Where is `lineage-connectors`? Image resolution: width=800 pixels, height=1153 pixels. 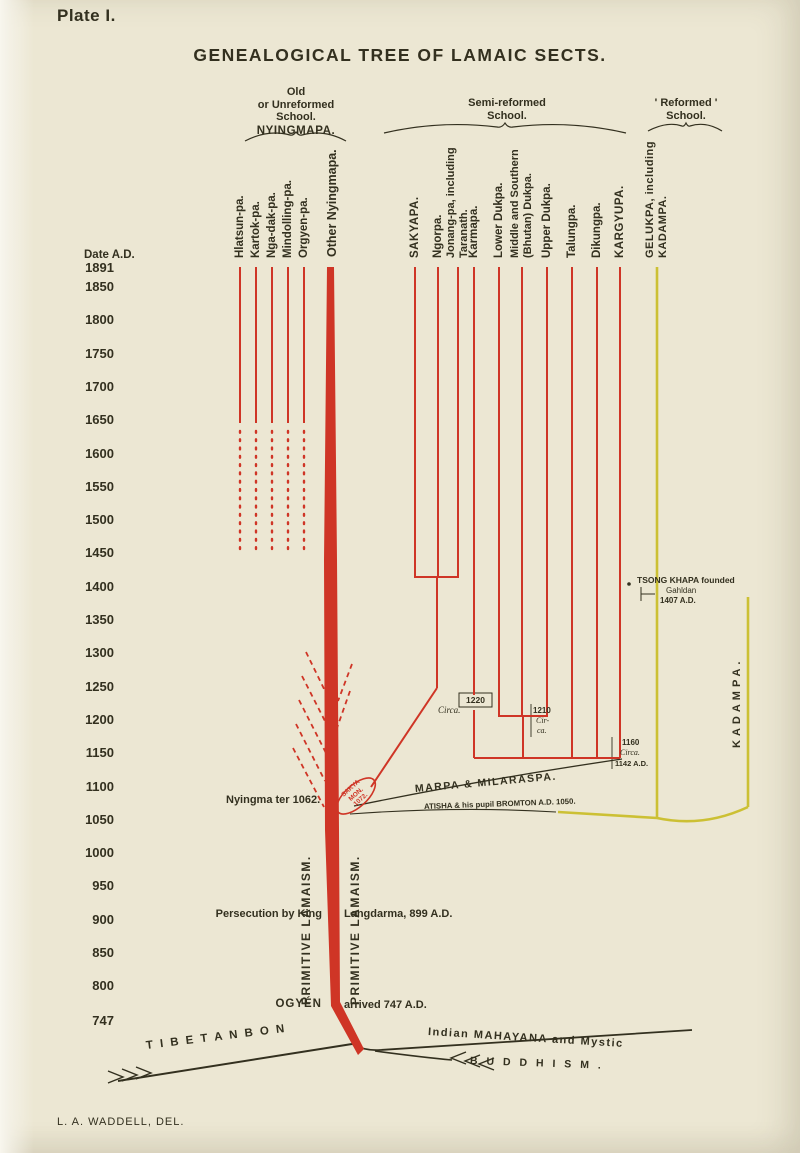 lineage-connectors is located at coordinates (502, 698).